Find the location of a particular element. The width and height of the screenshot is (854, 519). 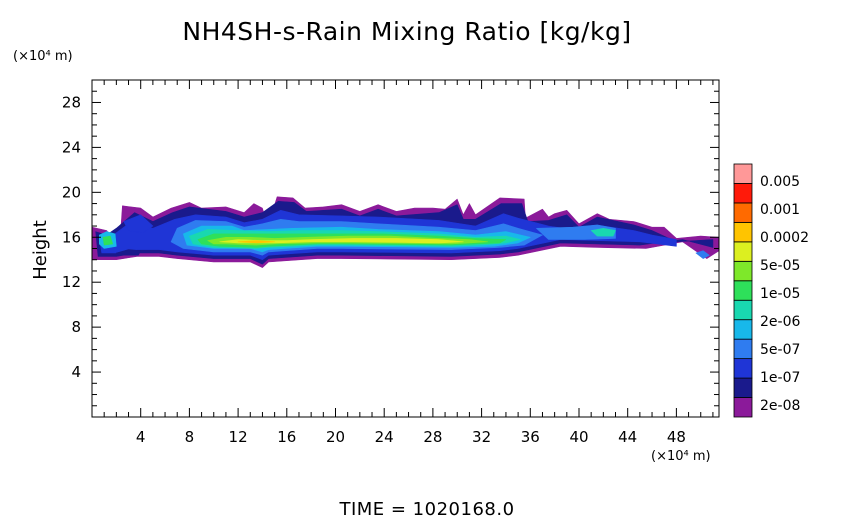

x-tick-label: 40 is located at coordinates (578, 437).